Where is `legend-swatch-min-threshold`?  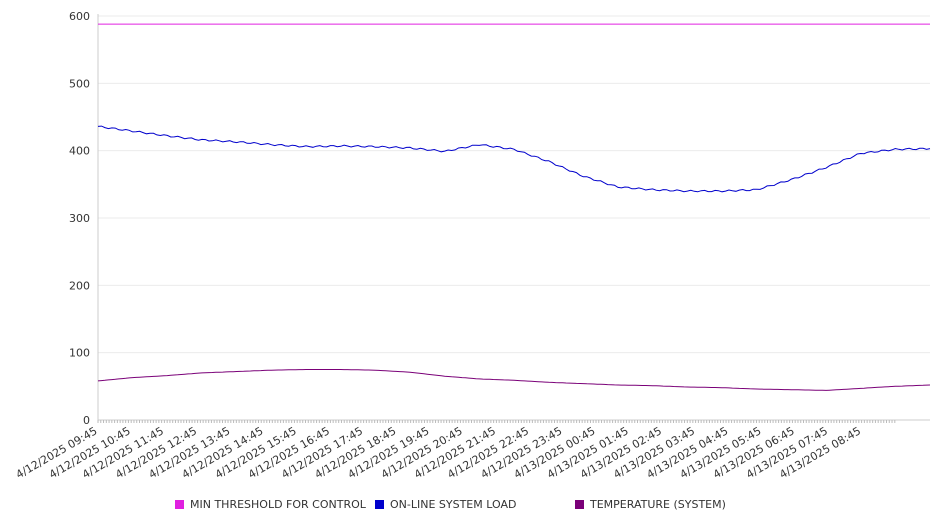
legend-swatch-min-threshold is located at coordinates (179, 504).